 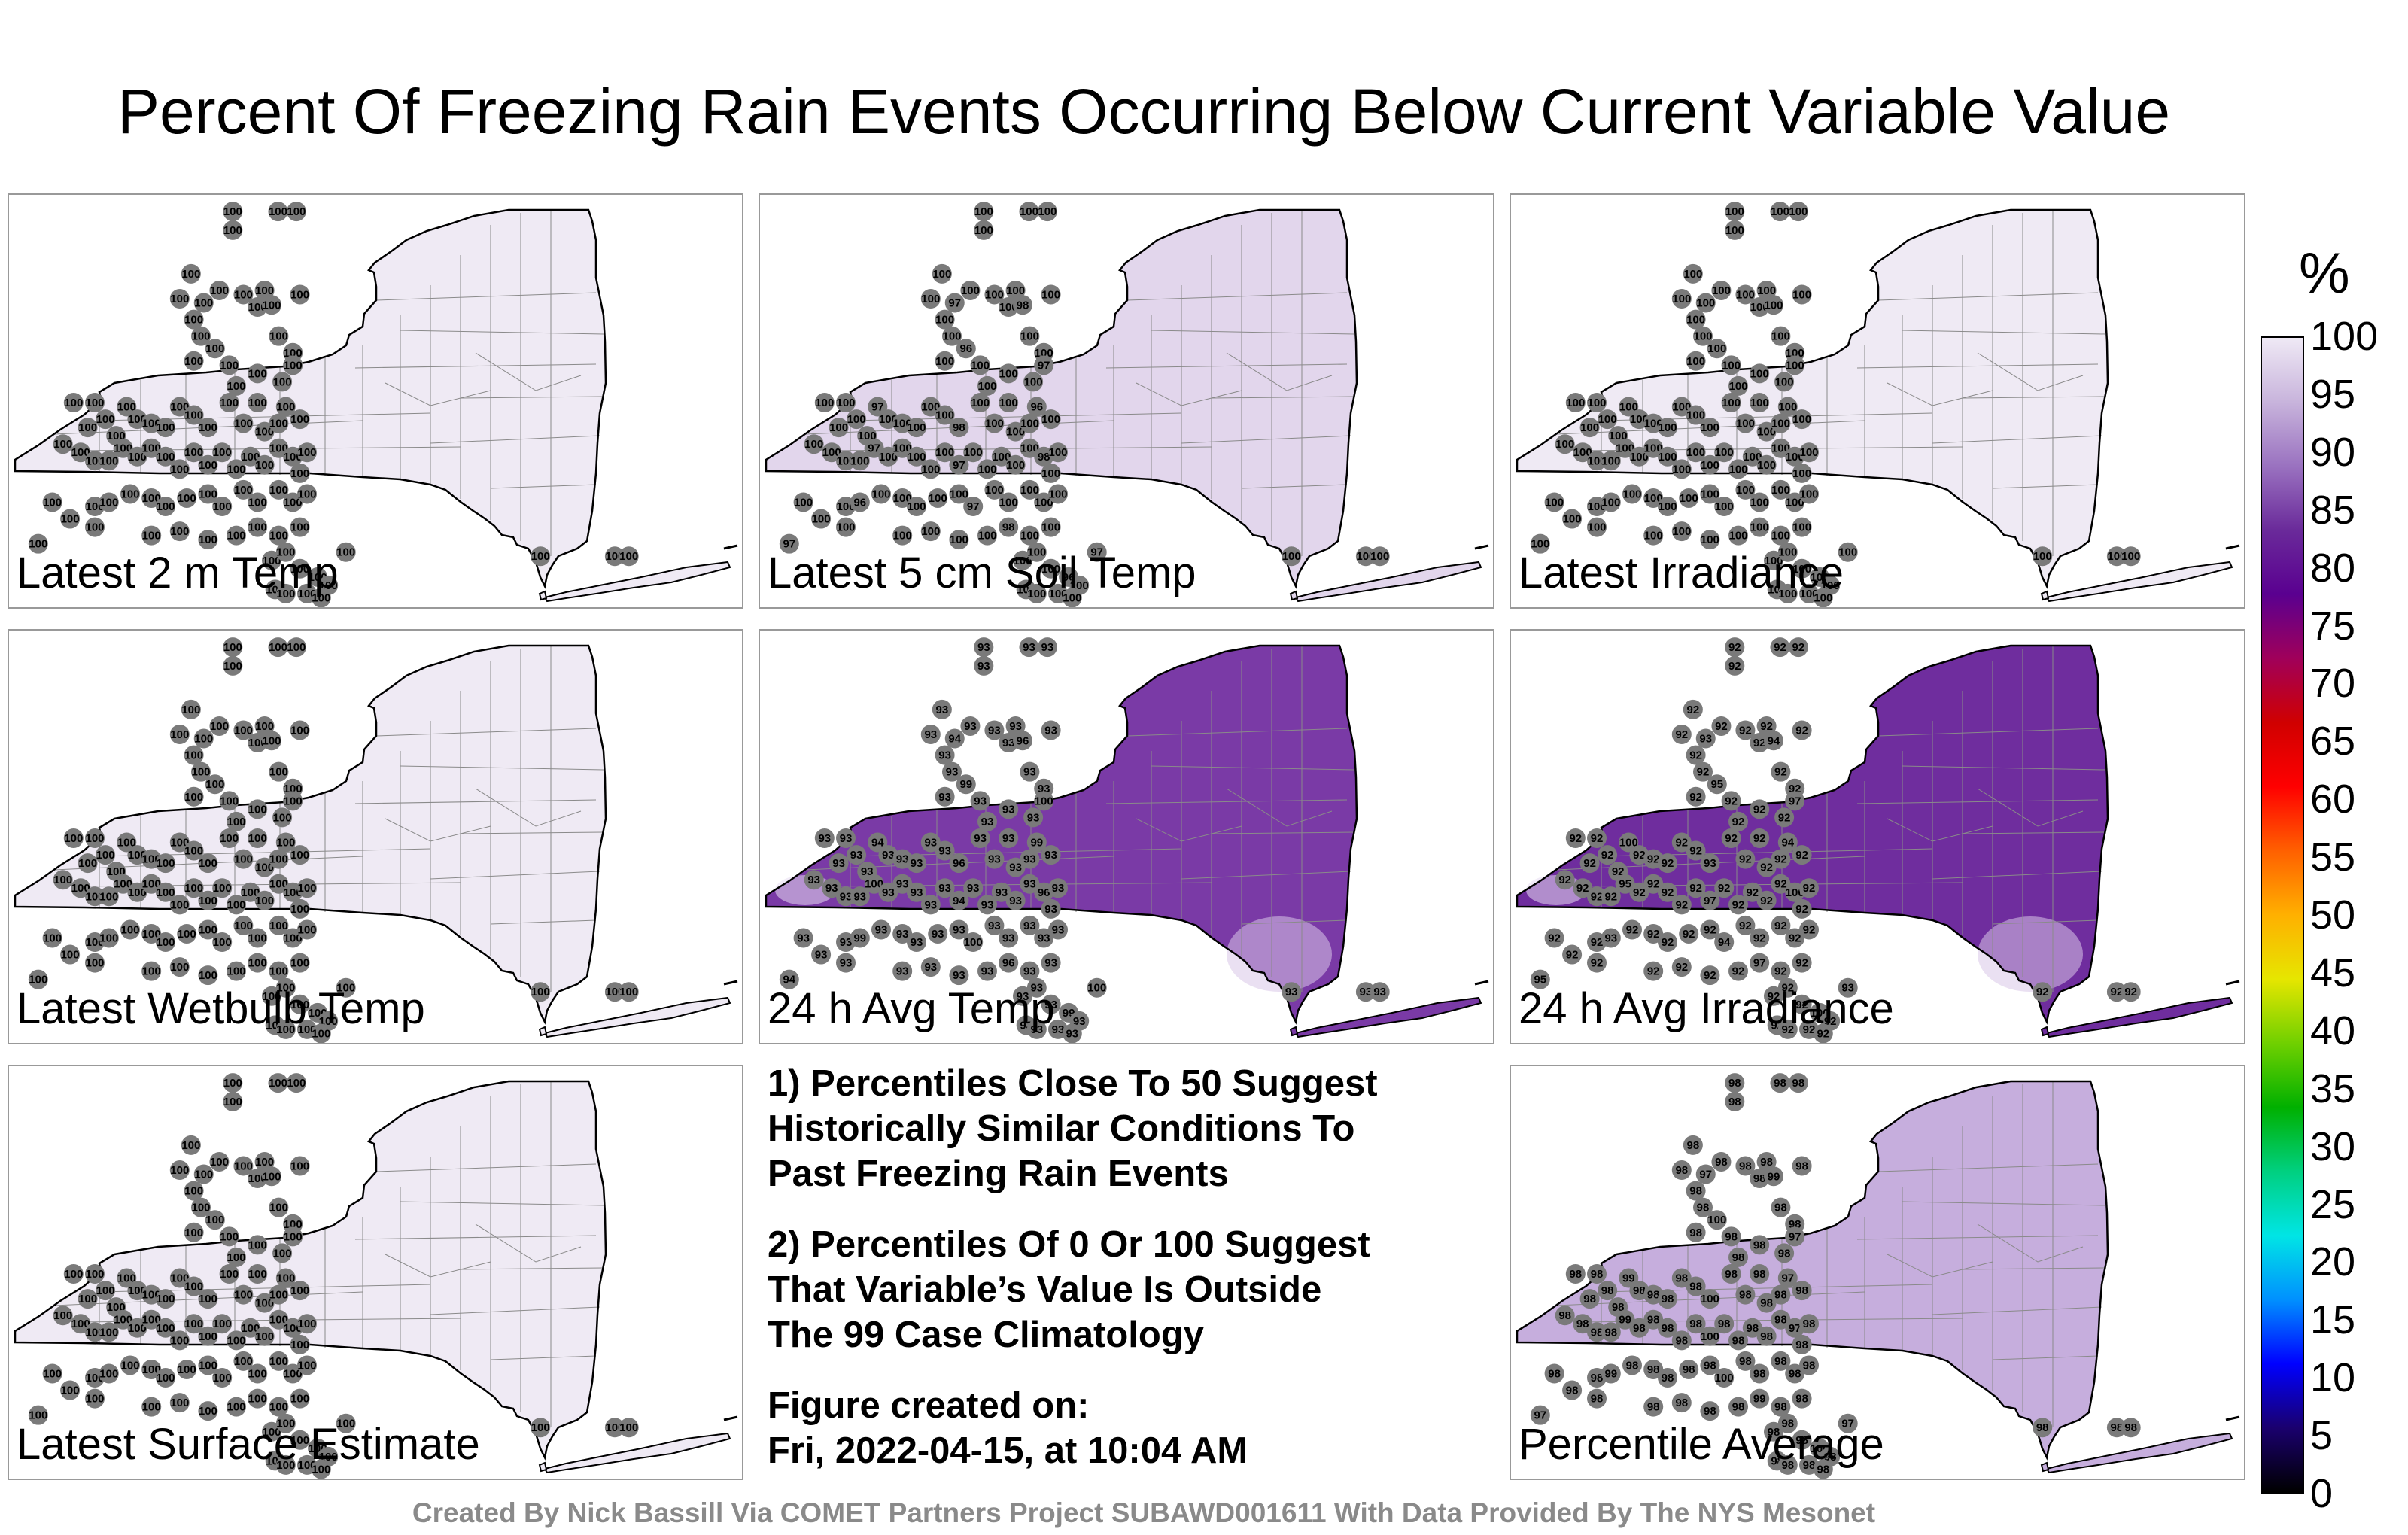 I want to click on note-line: 1) Percentiles Close To 50 Suggest, so click(x=1073, y=1083).